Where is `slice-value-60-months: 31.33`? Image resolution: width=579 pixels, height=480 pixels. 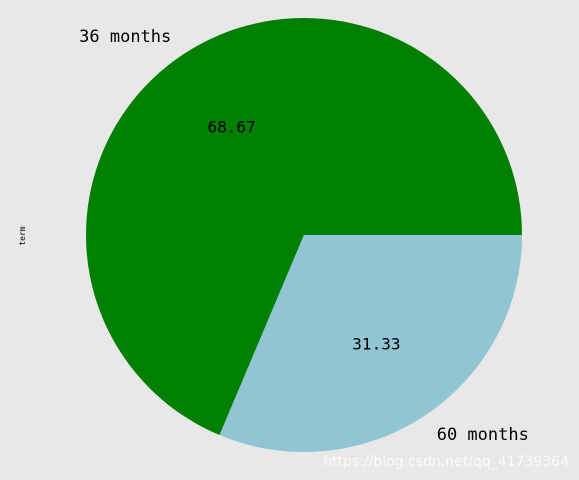 slice-value-60-months: 31.33 is located at coordinates (376, 343).